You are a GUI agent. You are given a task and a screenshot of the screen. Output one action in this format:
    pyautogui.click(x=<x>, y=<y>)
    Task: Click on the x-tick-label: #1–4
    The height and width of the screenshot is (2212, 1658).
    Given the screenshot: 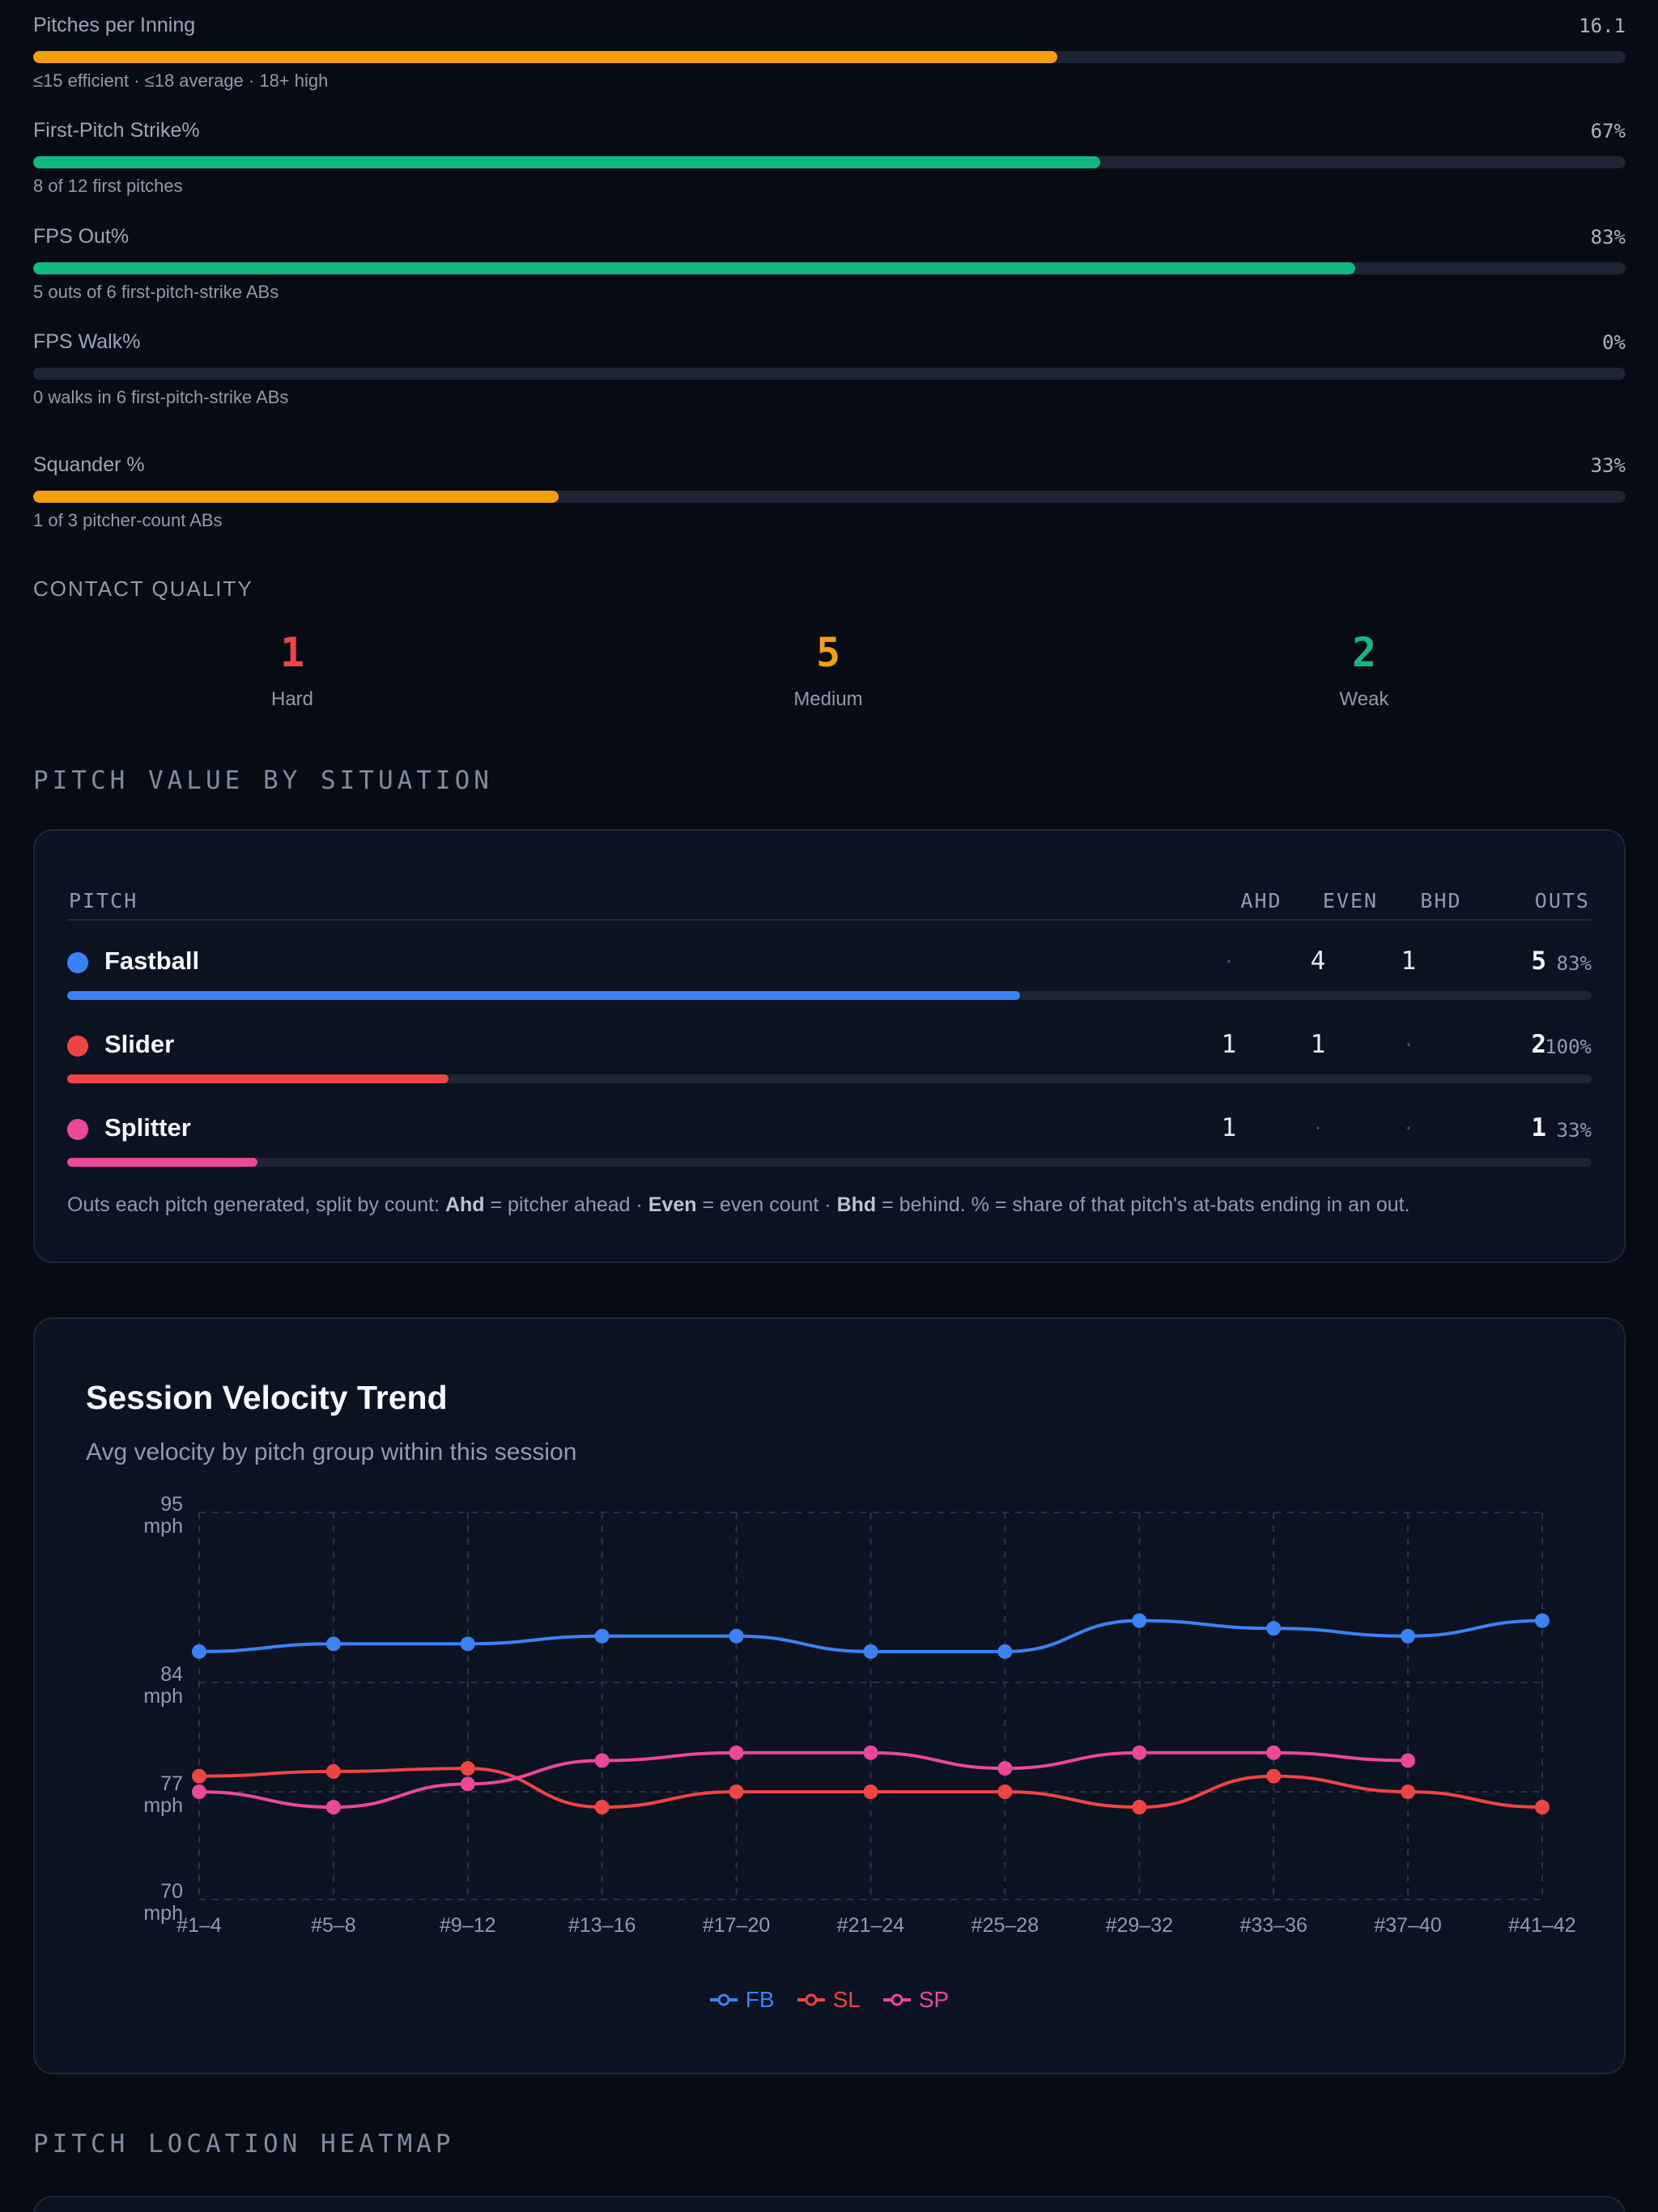 What is the action you would take?
    pyautogui.click(x=199, y=1926)
    